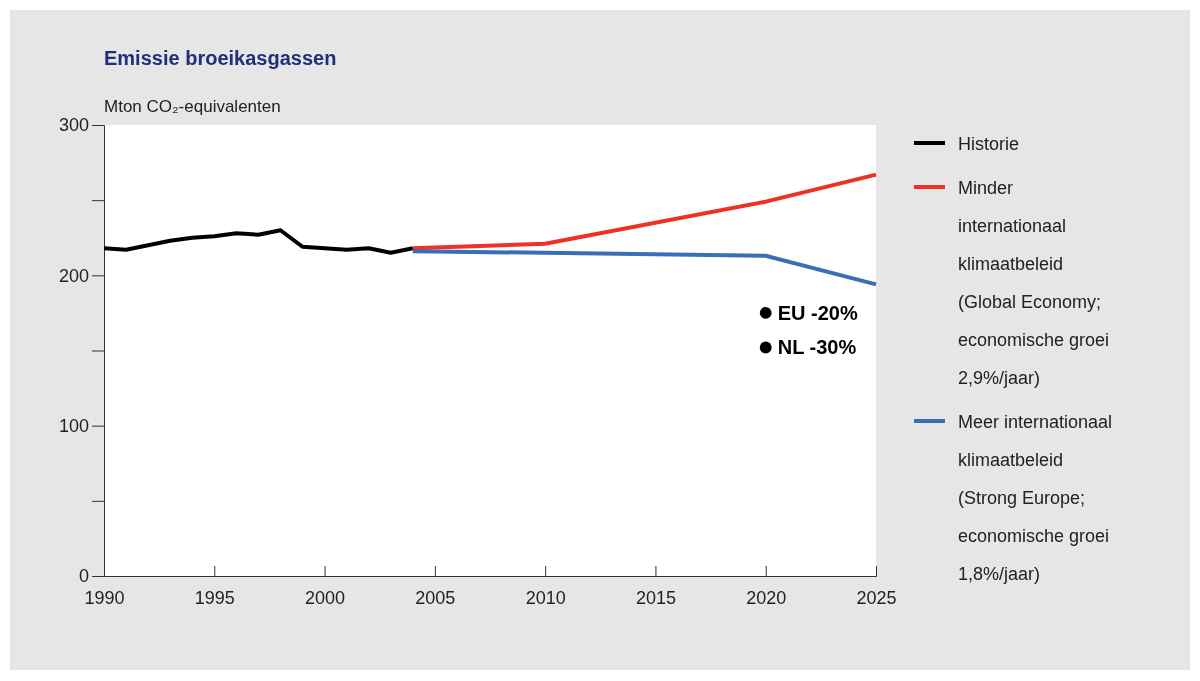  What do you see at coordinates (655, 598) in the screenshot?
I see `x-tick-label: 2015` at bounding box center [655, 598].